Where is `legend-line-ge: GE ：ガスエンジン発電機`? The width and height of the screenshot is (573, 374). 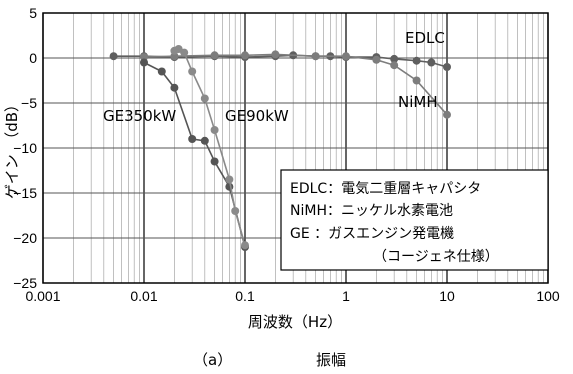
legend-line-ge: GE ：ガスエンジン発電機 is located at coordinates (372, 234).